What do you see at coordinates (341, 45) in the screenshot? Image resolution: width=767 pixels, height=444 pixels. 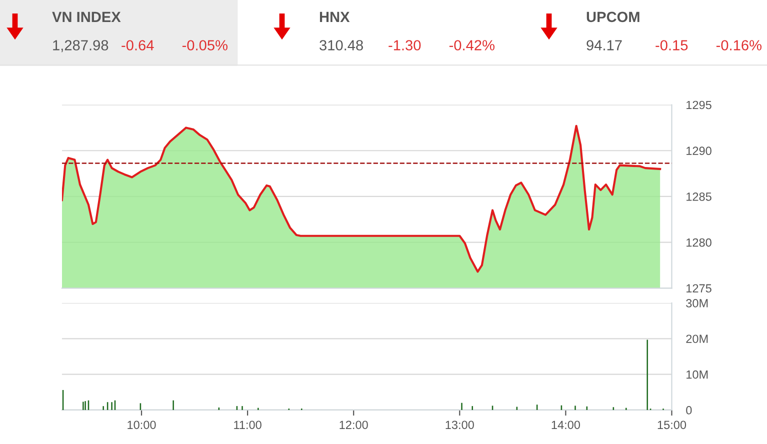 I see `text: 310.48` at bounding box center [341, 45].